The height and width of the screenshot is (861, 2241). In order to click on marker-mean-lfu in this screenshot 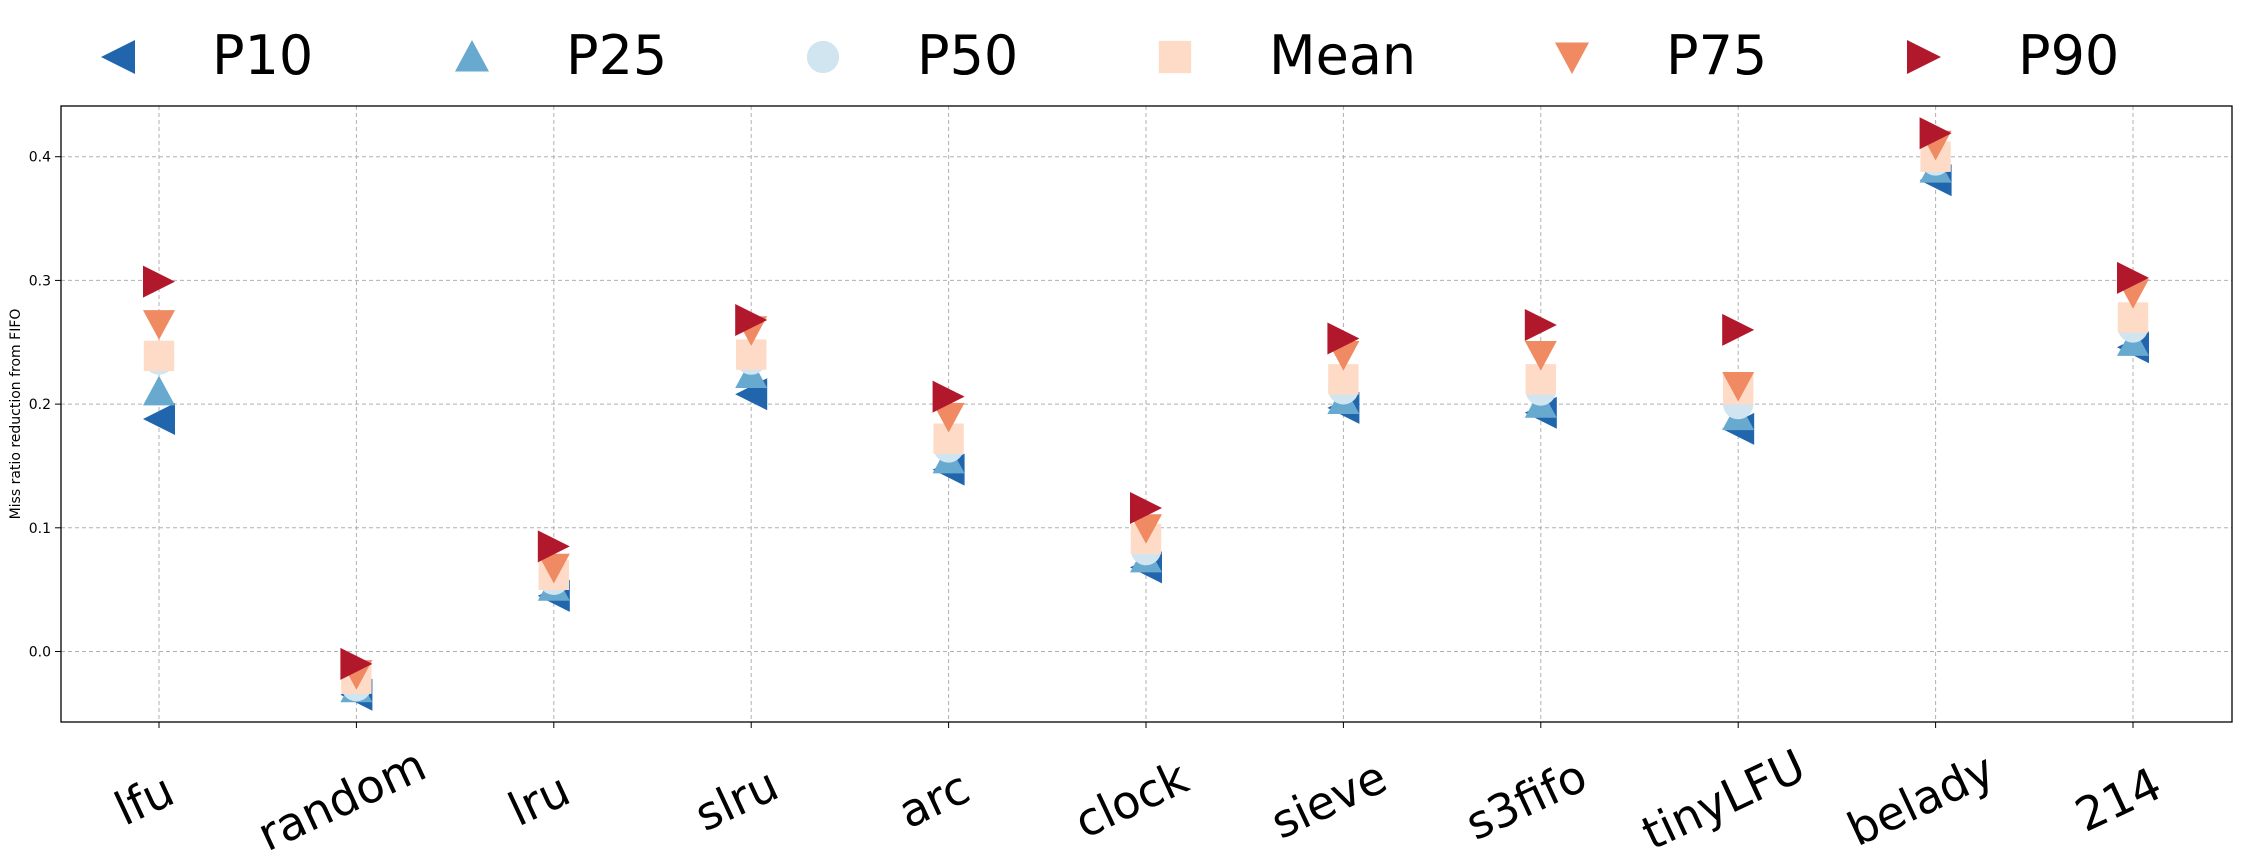, I will do `click(159, 356)`.